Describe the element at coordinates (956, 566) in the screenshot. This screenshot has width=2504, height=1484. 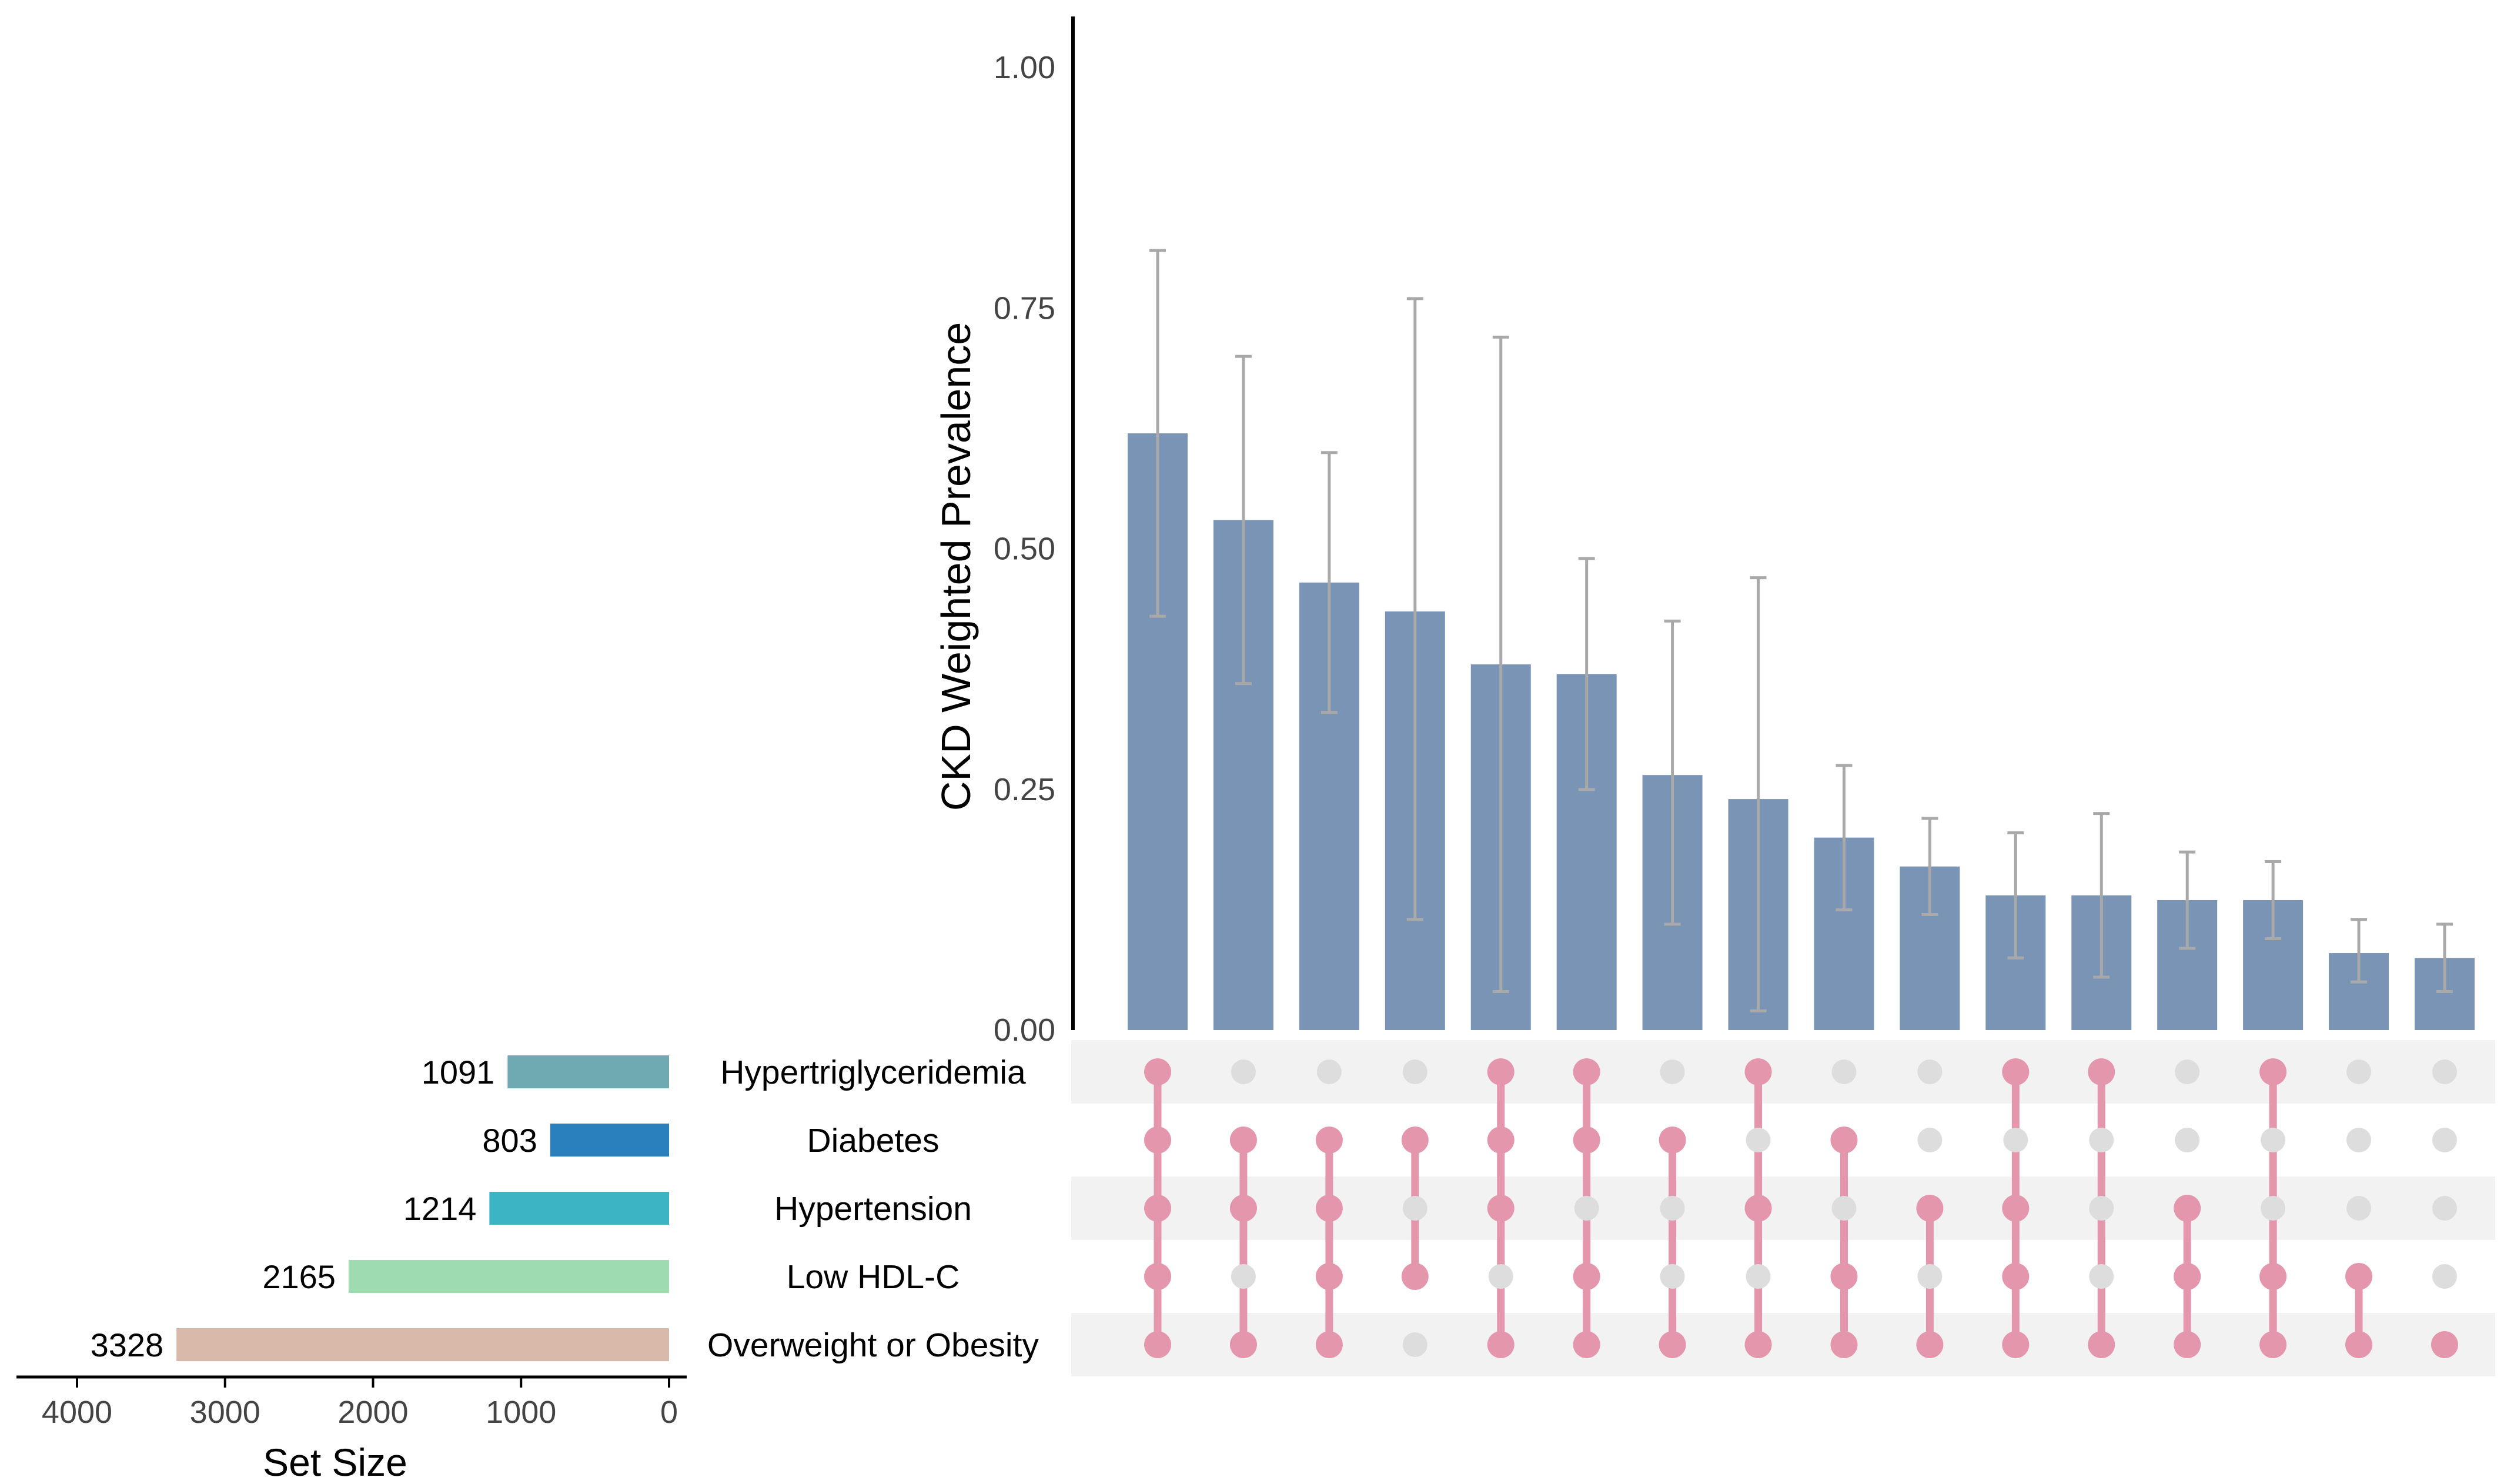
I see `y-axis-title: CKD Weighted Prevalence` at that location.